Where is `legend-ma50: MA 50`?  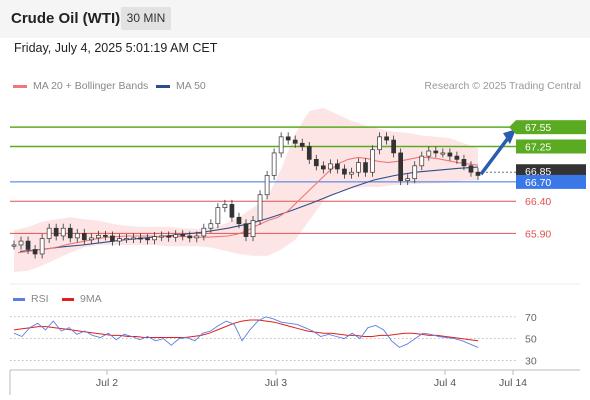 legend-ma50: MA 50 is located at coordinates (181, 86).